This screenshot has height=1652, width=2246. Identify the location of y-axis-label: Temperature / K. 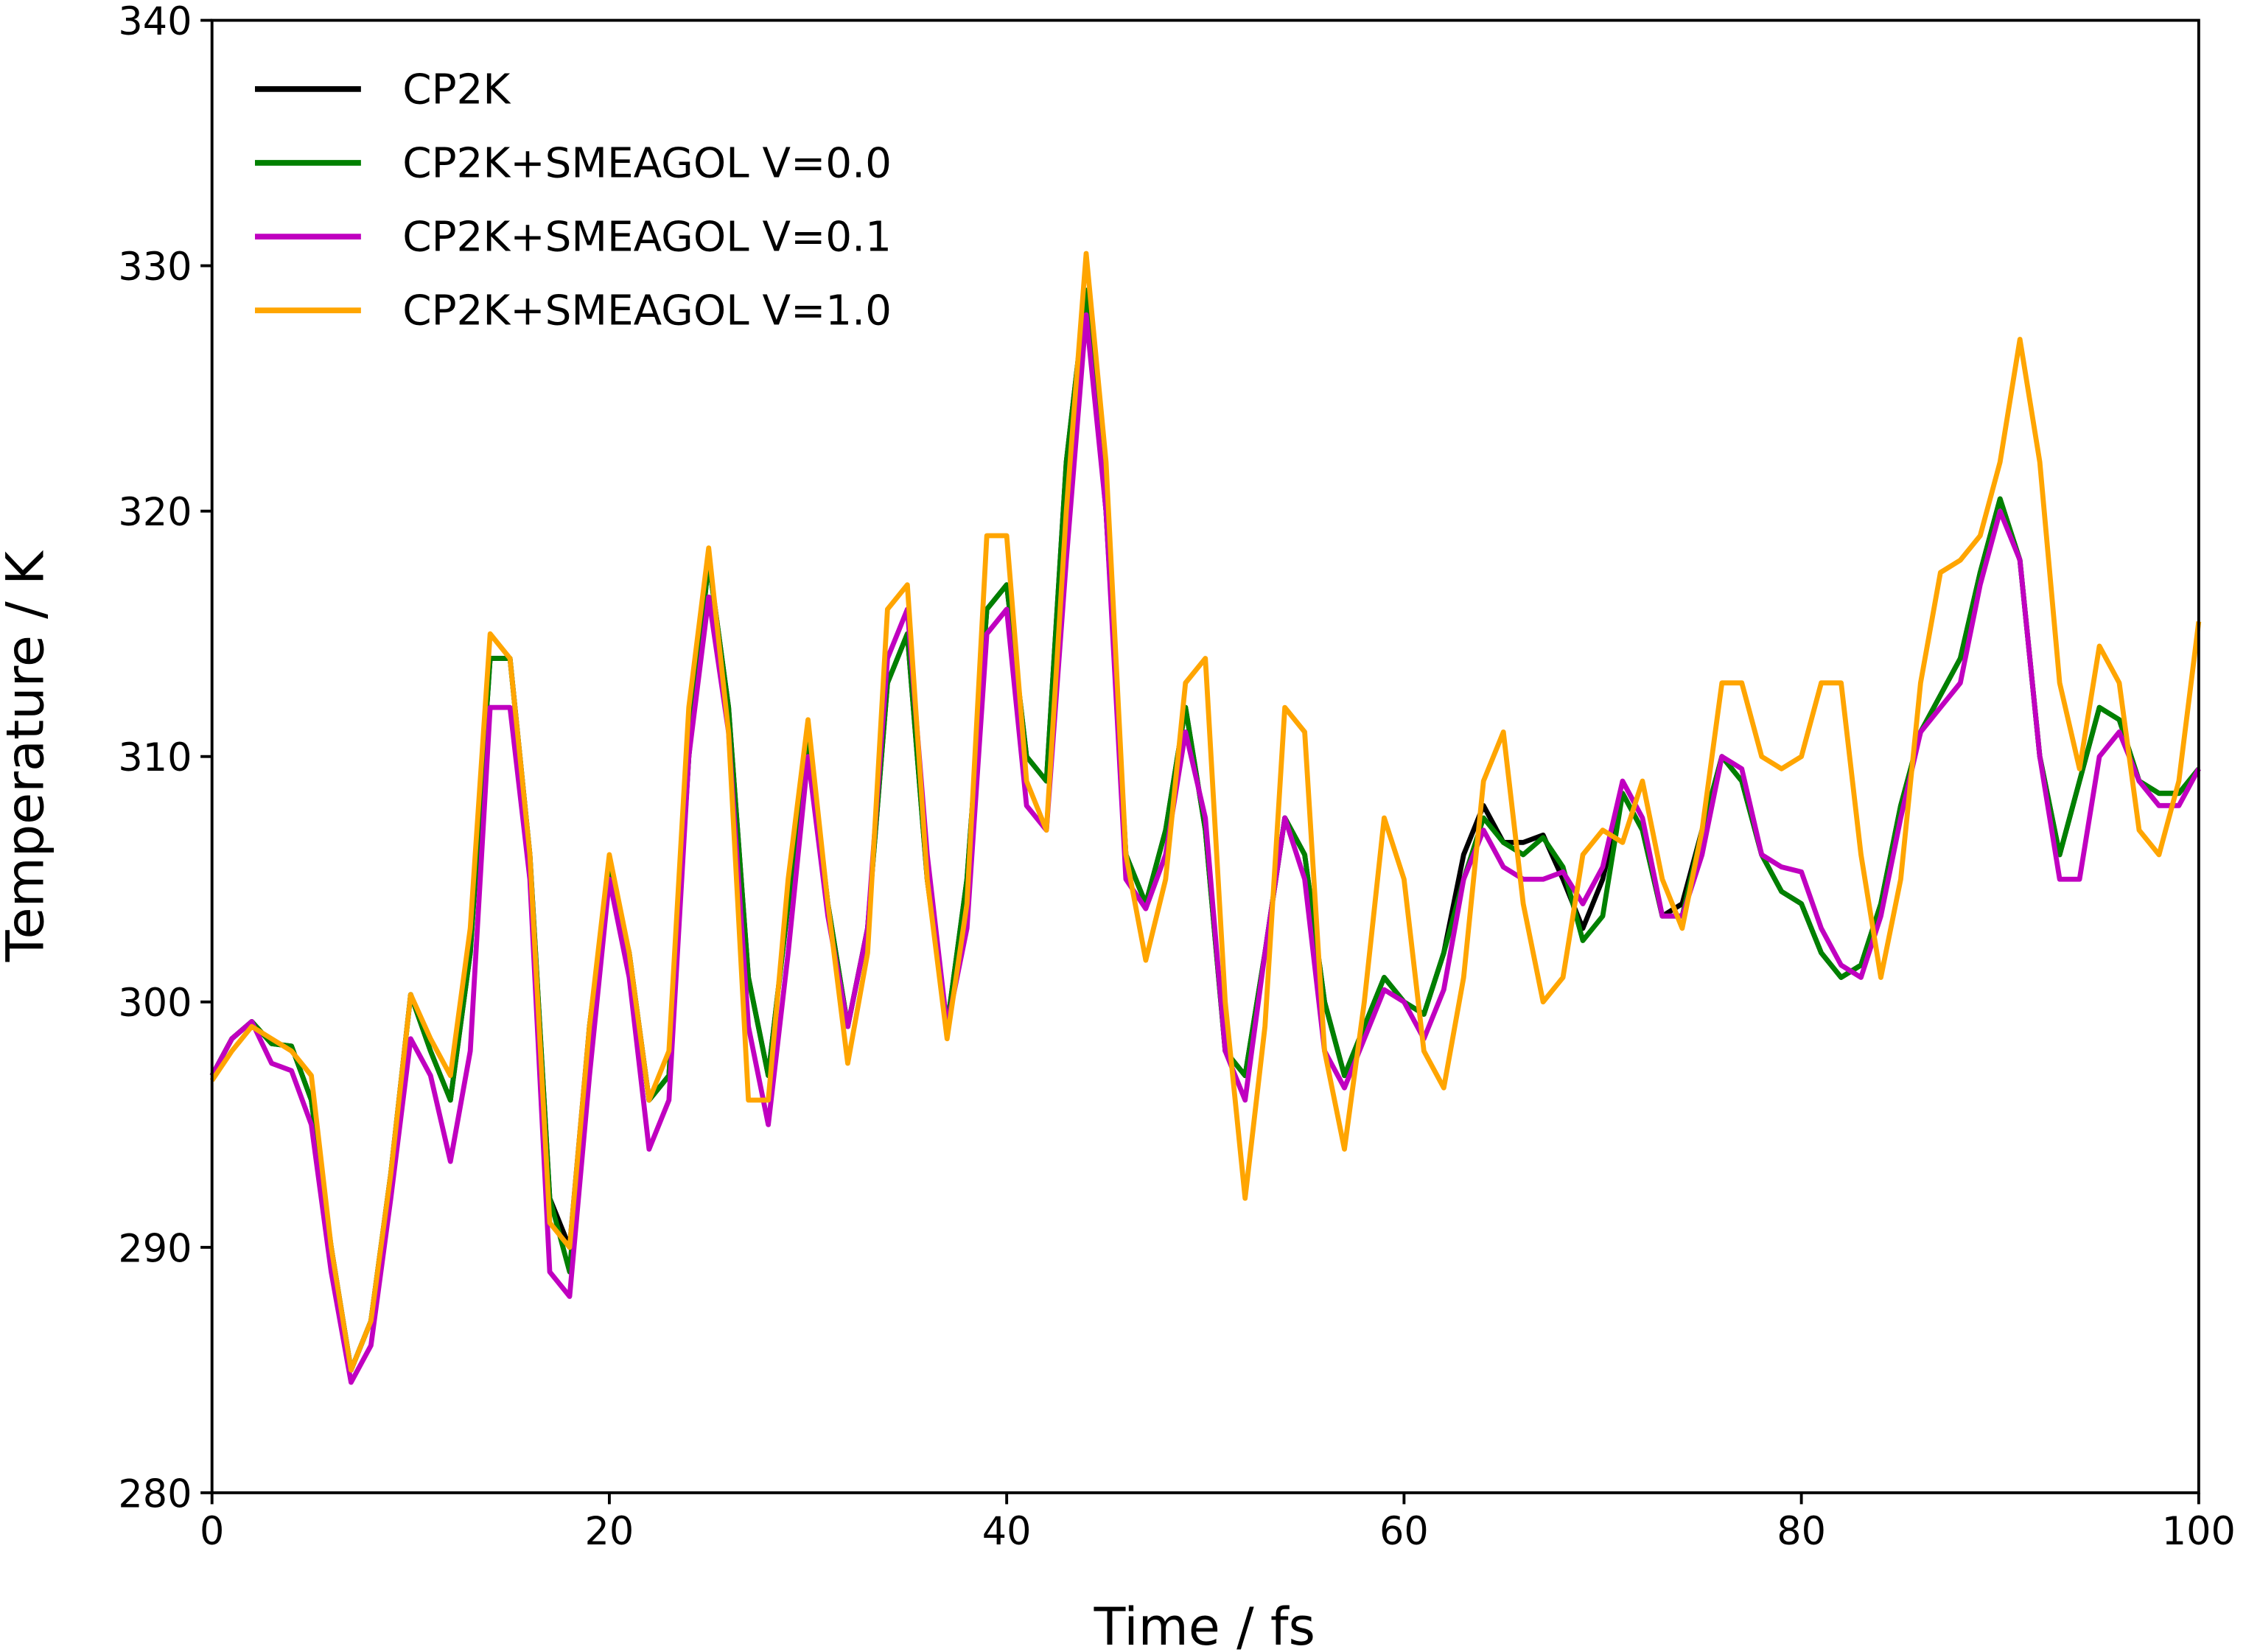
(28, 756).